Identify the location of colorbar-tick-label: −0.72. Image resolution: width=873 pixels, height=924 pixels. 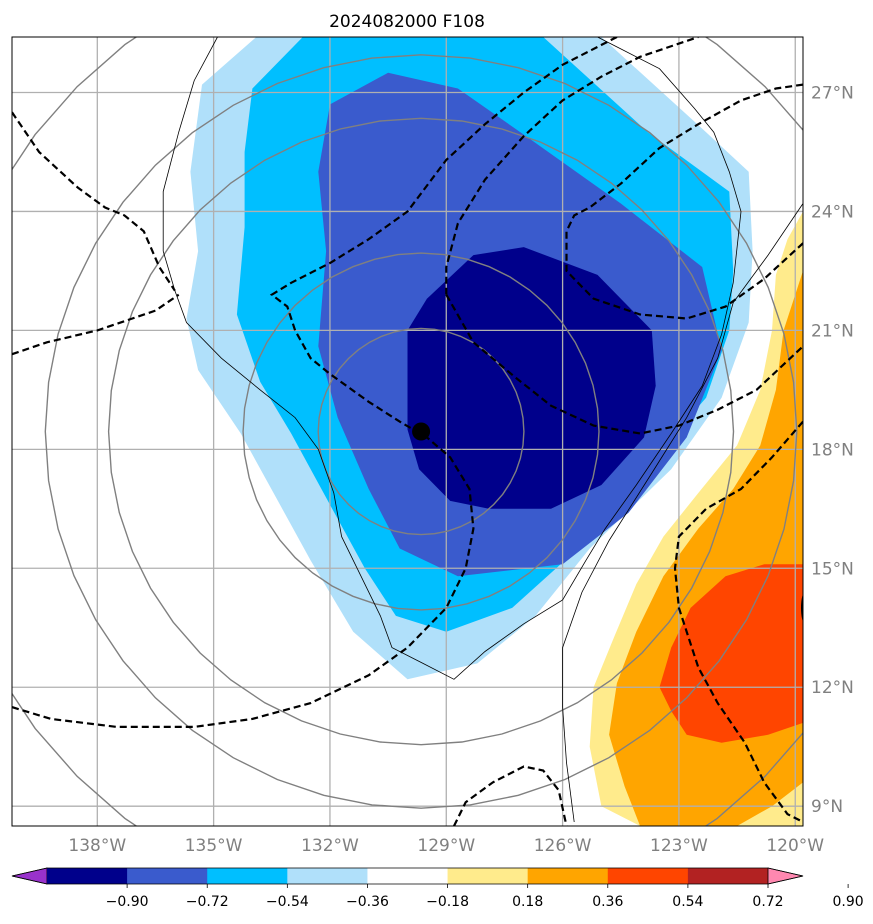
(207, 902).